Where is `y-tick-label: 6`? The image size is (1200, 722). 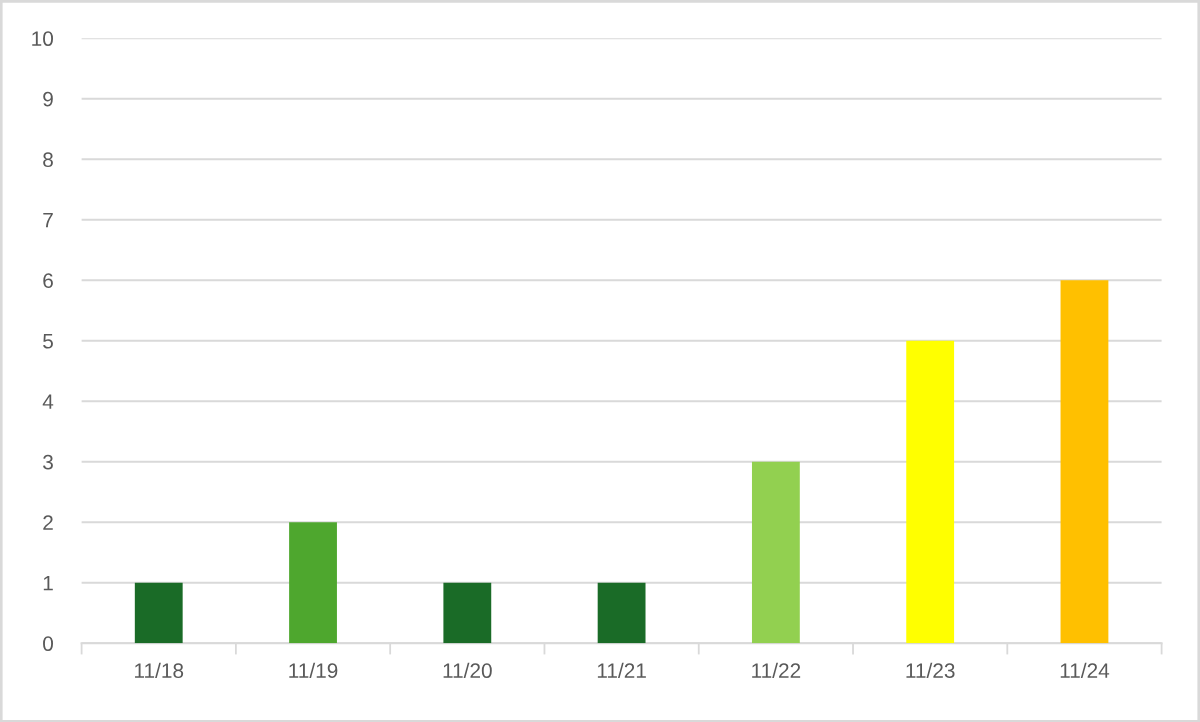
y-tick-label: 6 is located at coordinates (48, 281).